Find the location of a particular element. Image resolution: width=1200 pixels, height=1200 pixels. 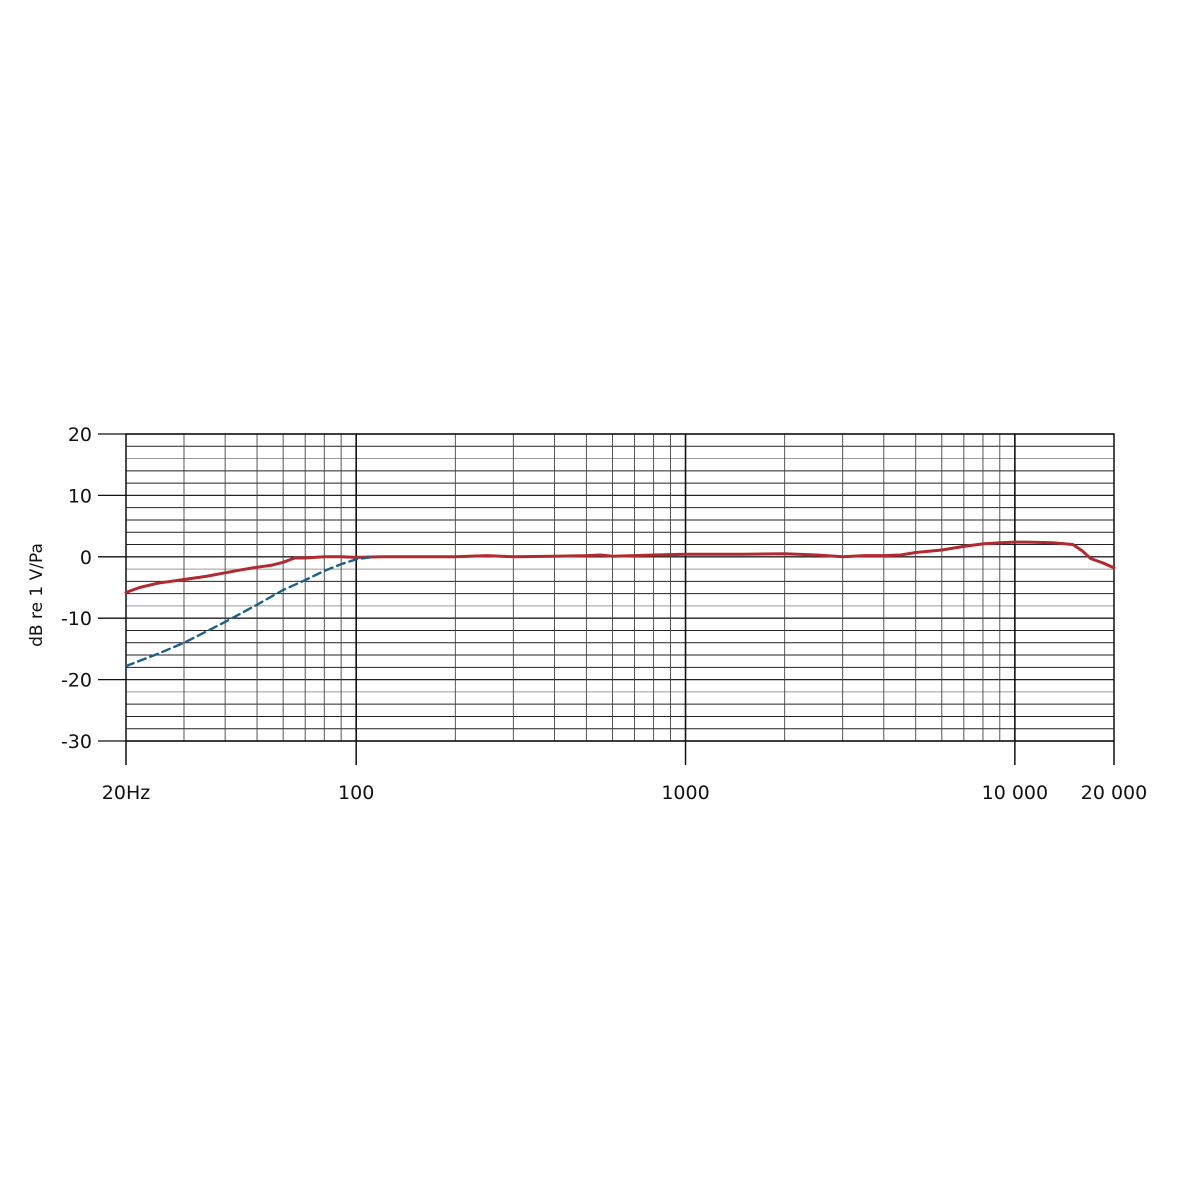

y-tick-label: 20 is located at coordinates (80, 435).